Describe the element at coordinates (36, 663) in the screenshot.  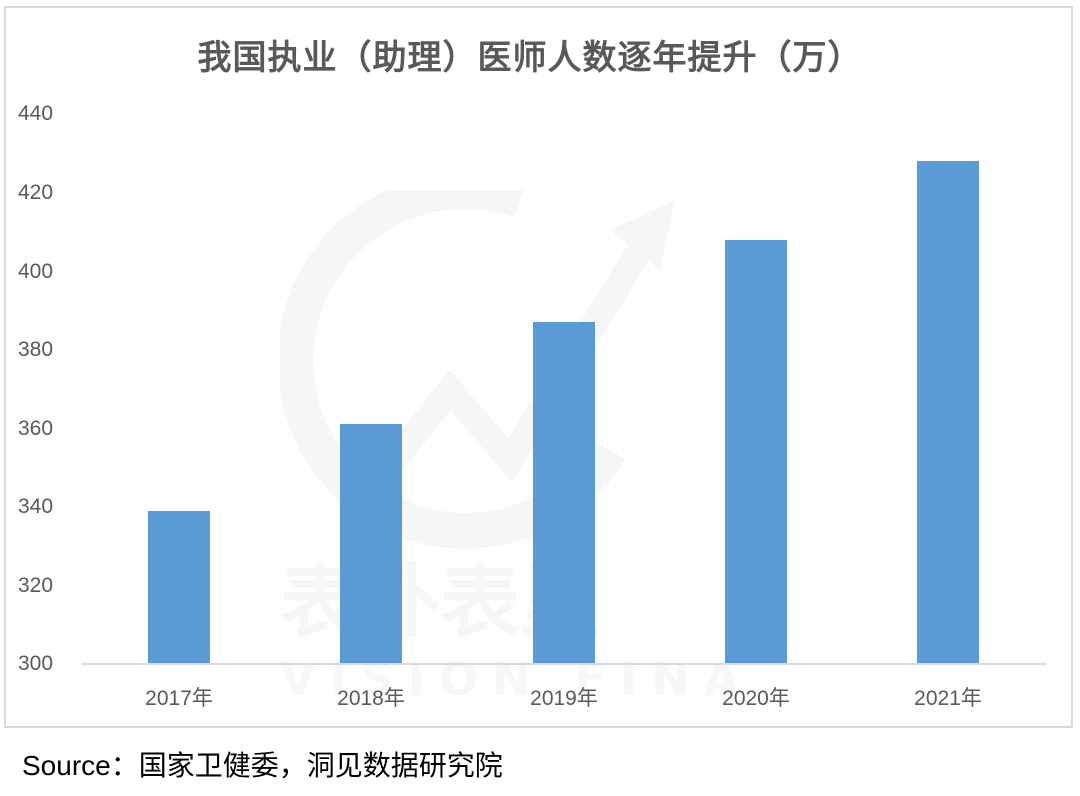
I see `y-tick-300: 300` at that location.